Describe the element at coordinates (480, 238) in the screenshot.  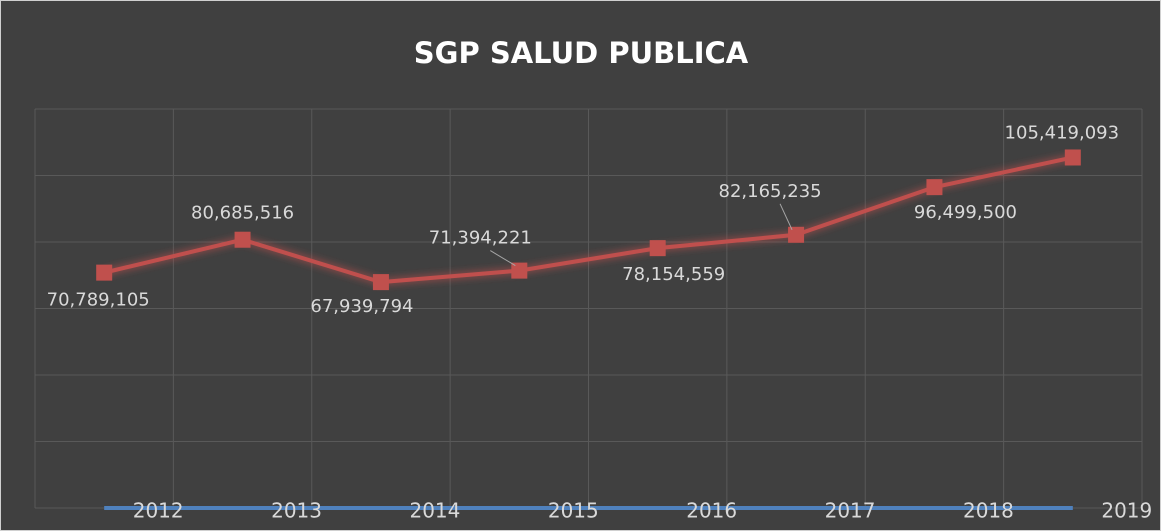
I see `data-label: 71,394,221` at that location.